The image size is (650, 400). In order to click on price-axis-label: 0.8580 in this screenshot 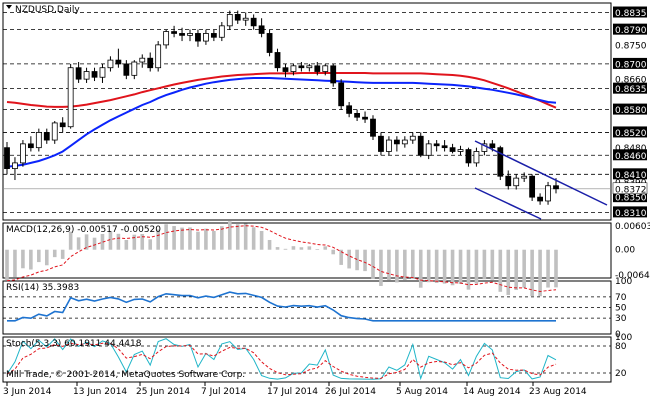, I will do `click(631, 111)`.